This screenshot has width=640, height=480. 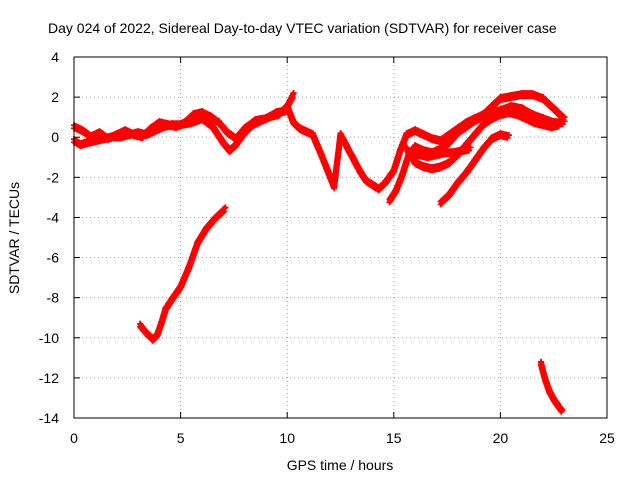 What do you see at coordinates (53, 258) in the screenshot?
I see `y-tick-label: -6` at bounding box center [53, 258].